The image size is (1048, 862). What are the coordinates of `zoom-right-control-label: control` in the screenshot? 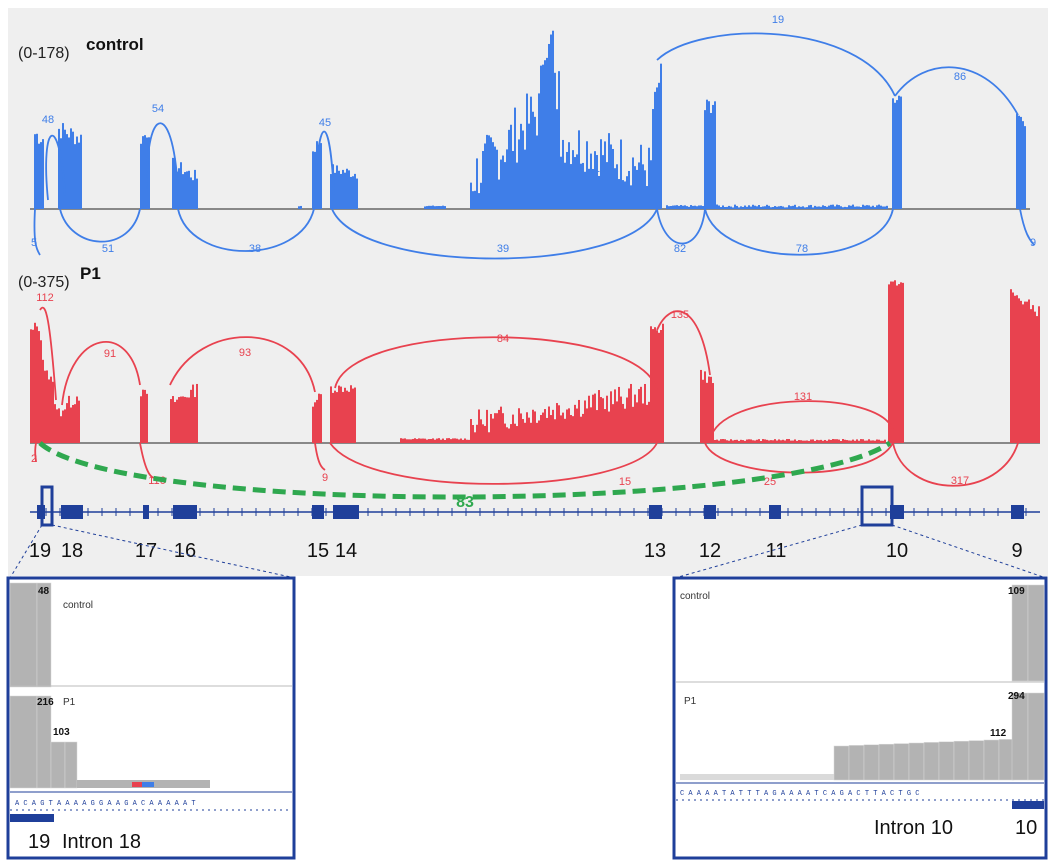 It's located at (695, 596).